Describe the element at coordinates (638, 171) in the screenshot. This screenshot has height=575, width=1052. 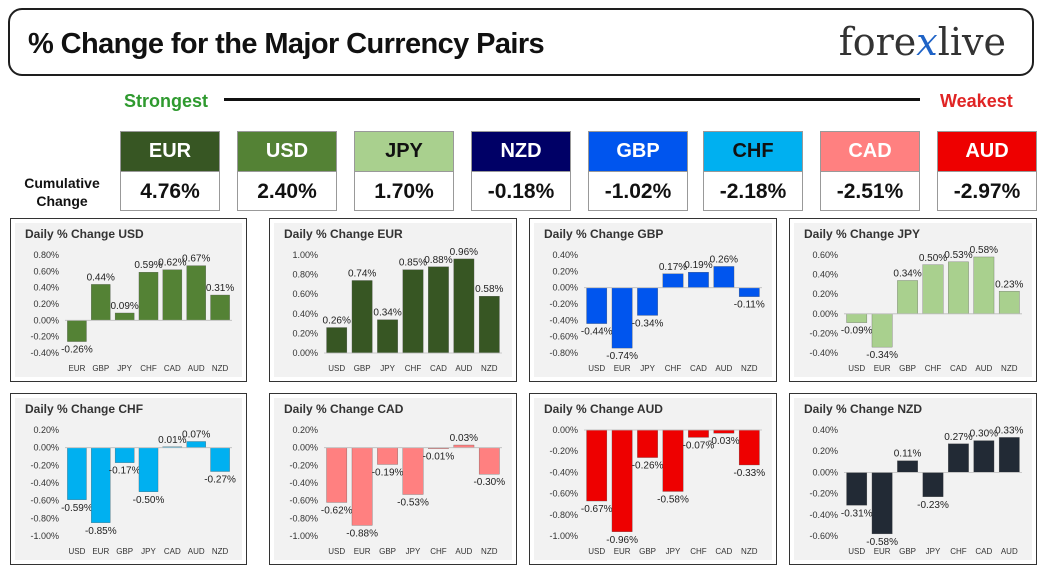
I see `currency-box-gbp: GBP -1.02%` at that location.